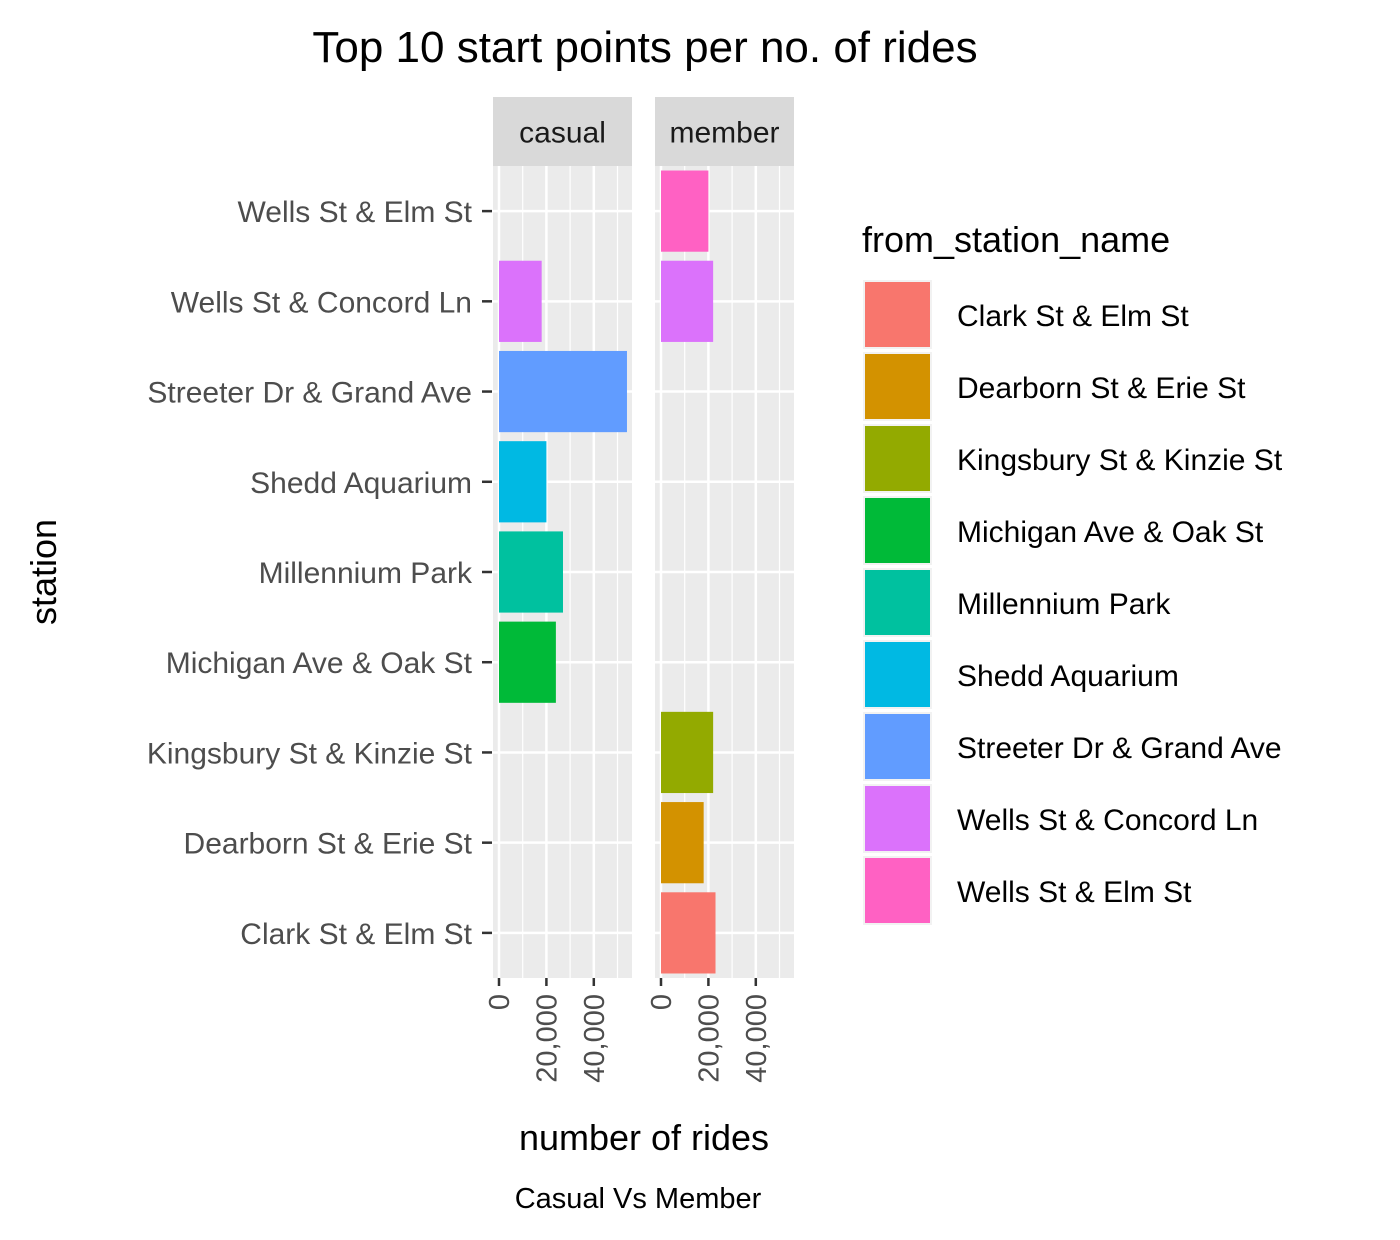 This screenshot has width=1400, height=1240. Describe the element at coordinates (688, 933) in the screenshot. I see `bar-member-clark-st-and-elm-st` at that location.